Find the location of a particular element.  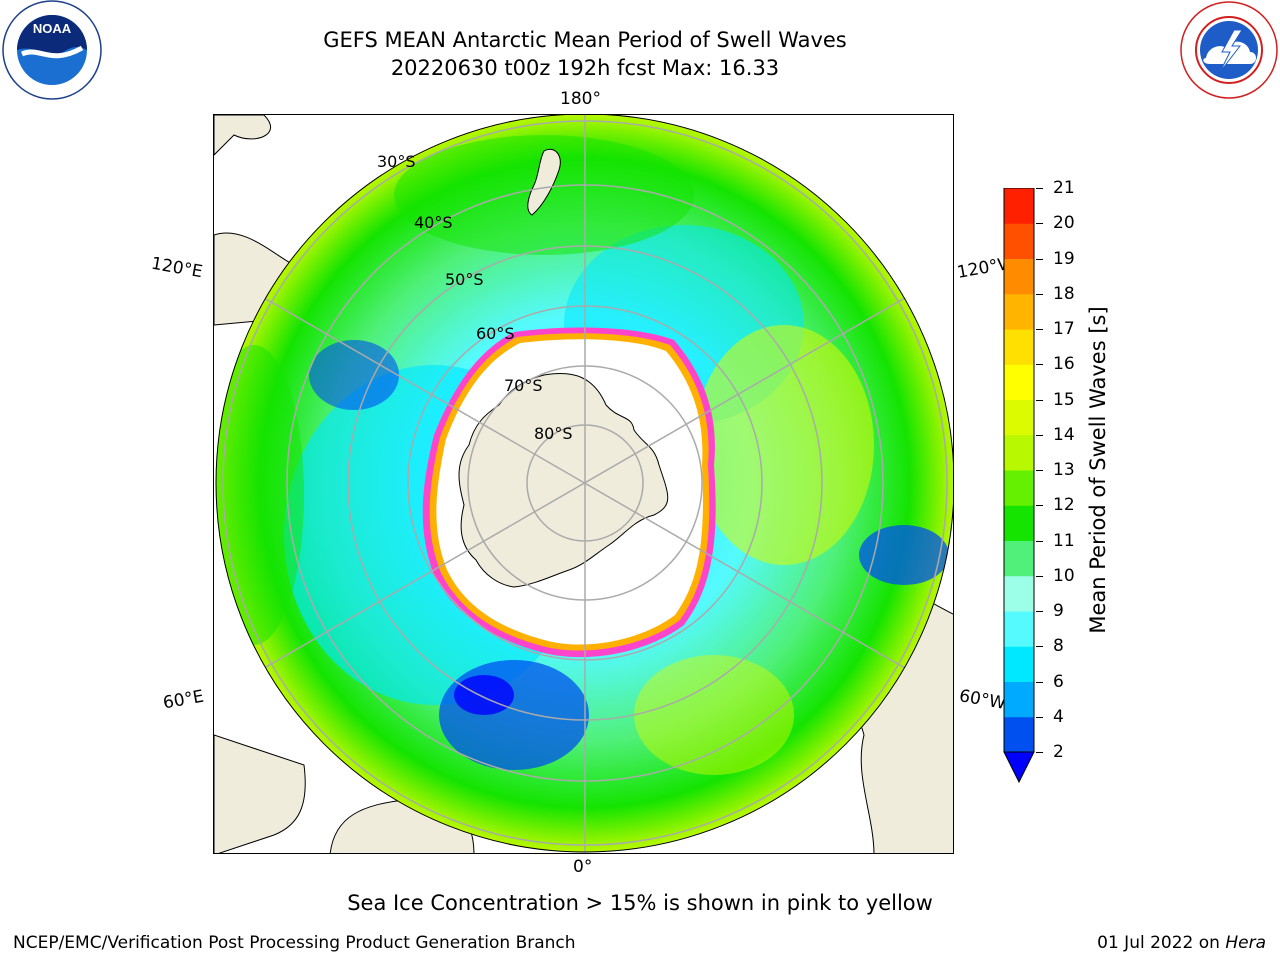

nws-logo-graphic is located at coordinates (1229, 50).